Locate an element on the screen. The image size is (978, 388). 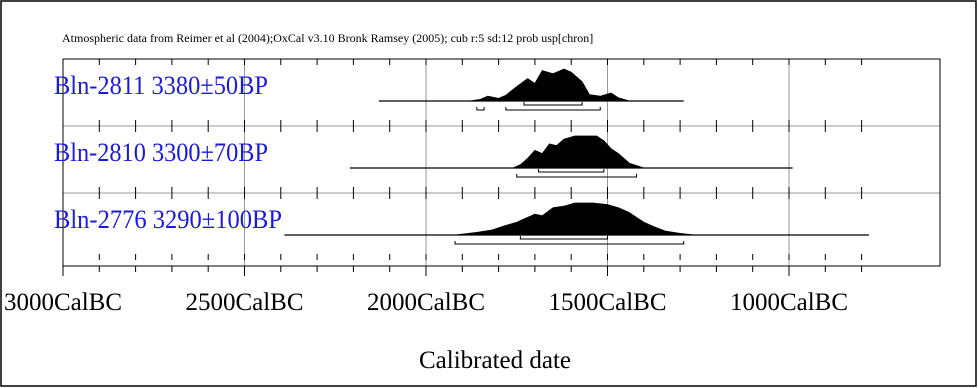
x-tick-label-0: 3000CalBC is located at coordinates (63, 302).